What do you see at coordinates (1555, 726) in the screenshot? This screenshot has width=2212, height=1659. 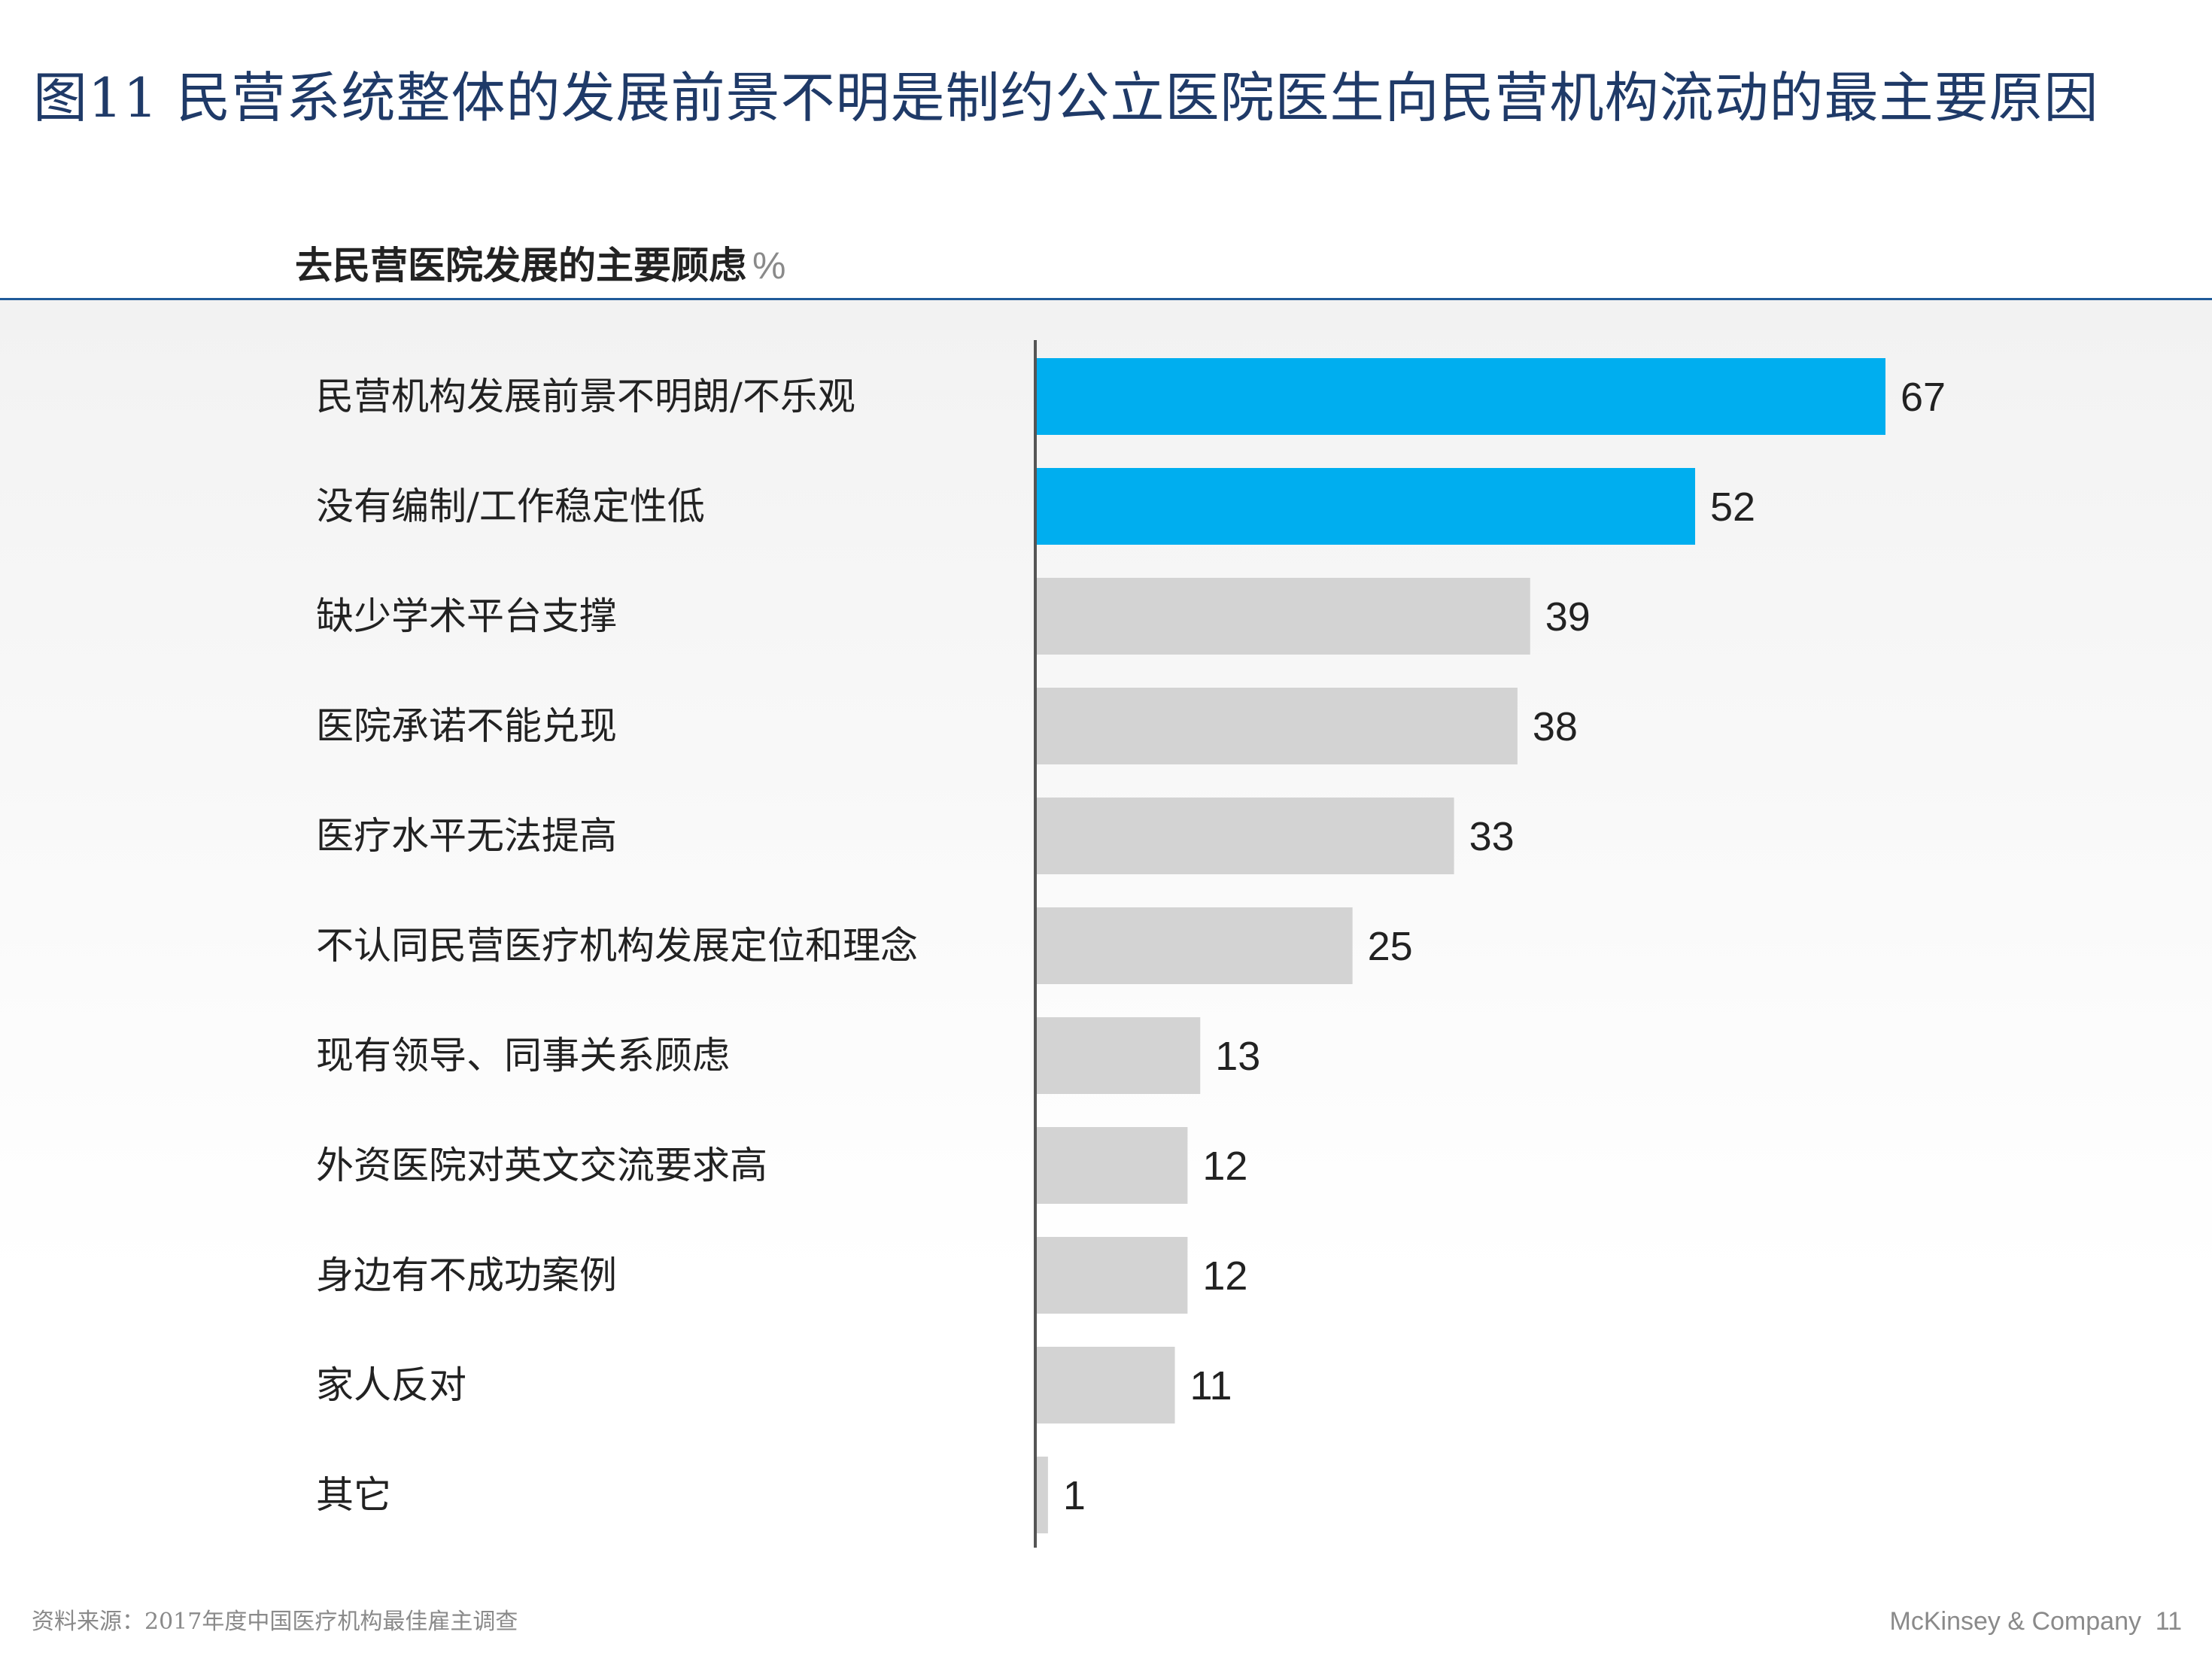 I see `value-label-3: 38` at bounding box center [1555, 726].